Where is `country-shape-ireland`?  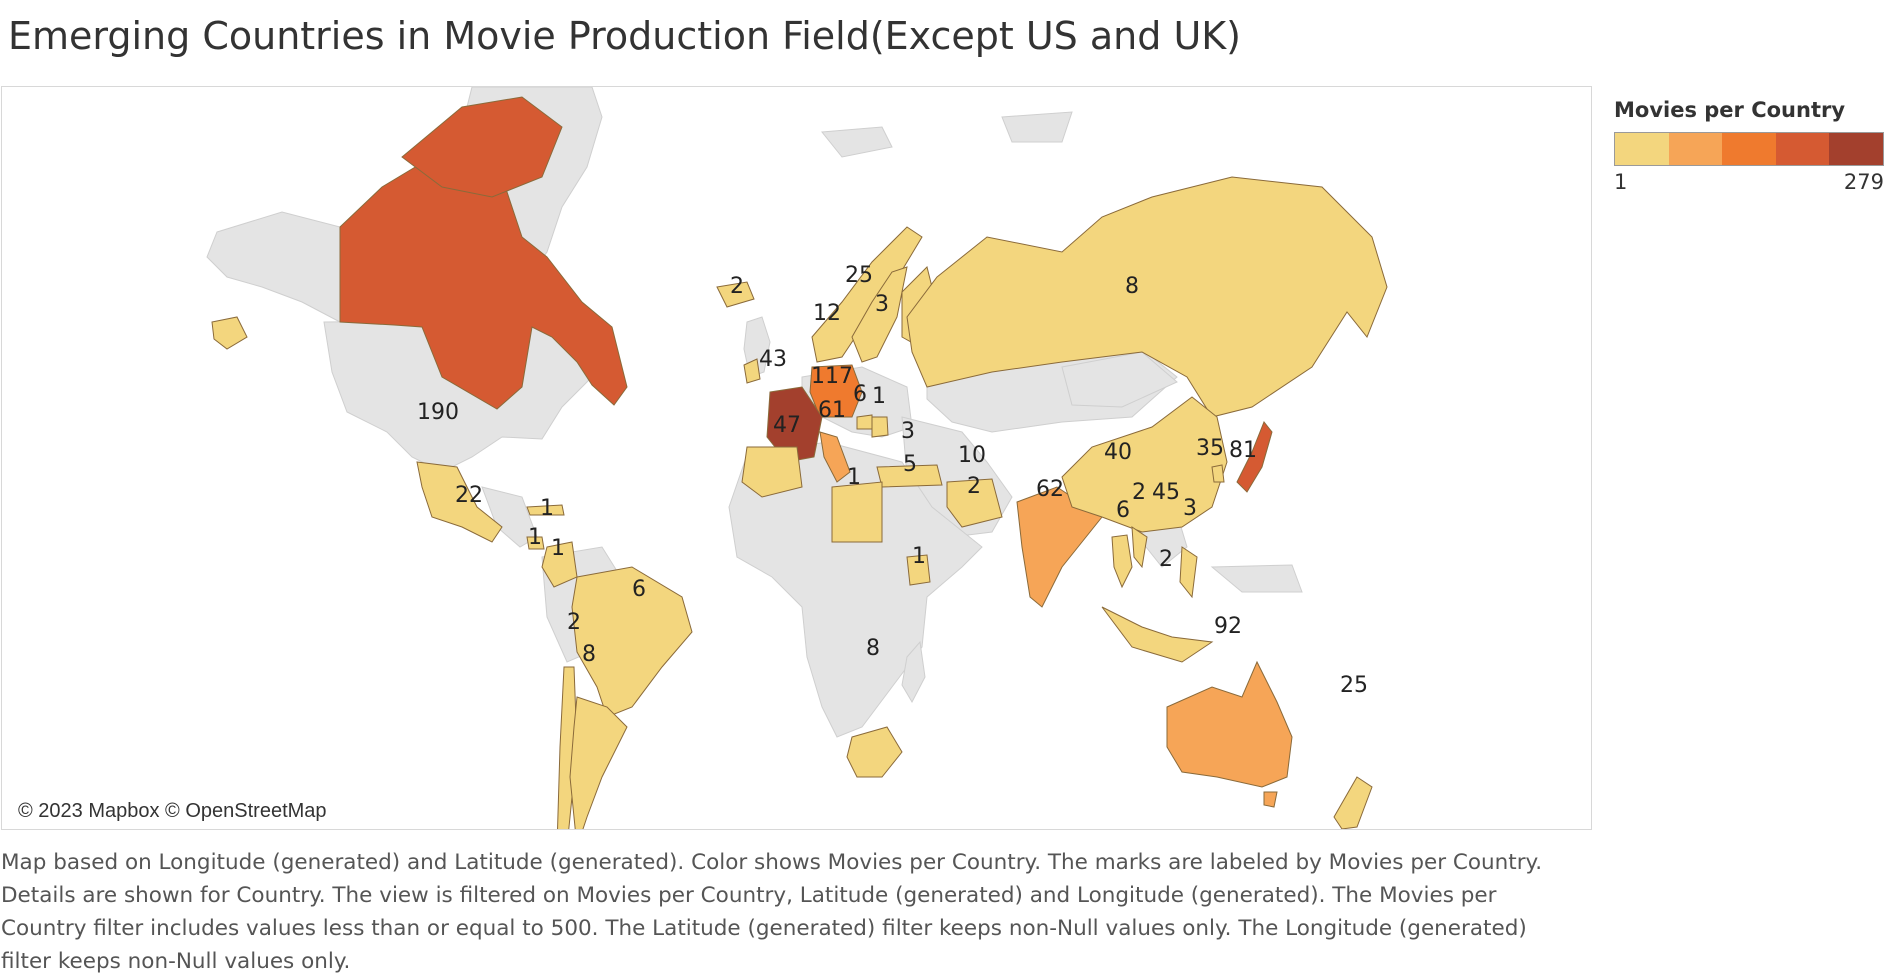
country-shape-ireland is located at coordinates (752, 371).